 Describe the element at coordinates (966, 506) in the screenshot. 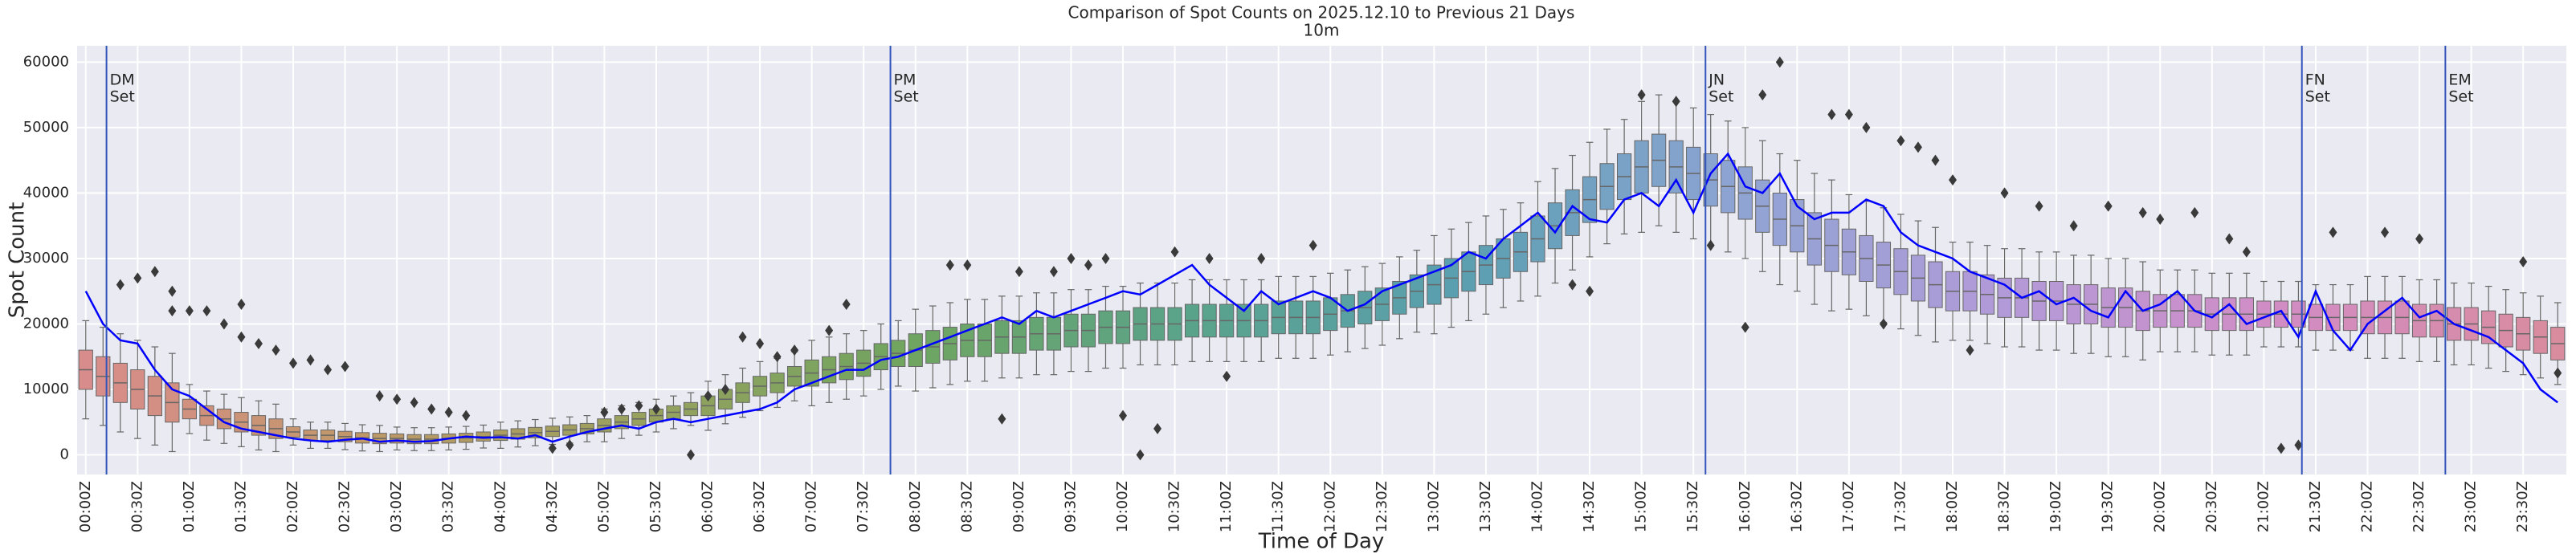

I see `x-tick-label: 08:30Z` at that location.